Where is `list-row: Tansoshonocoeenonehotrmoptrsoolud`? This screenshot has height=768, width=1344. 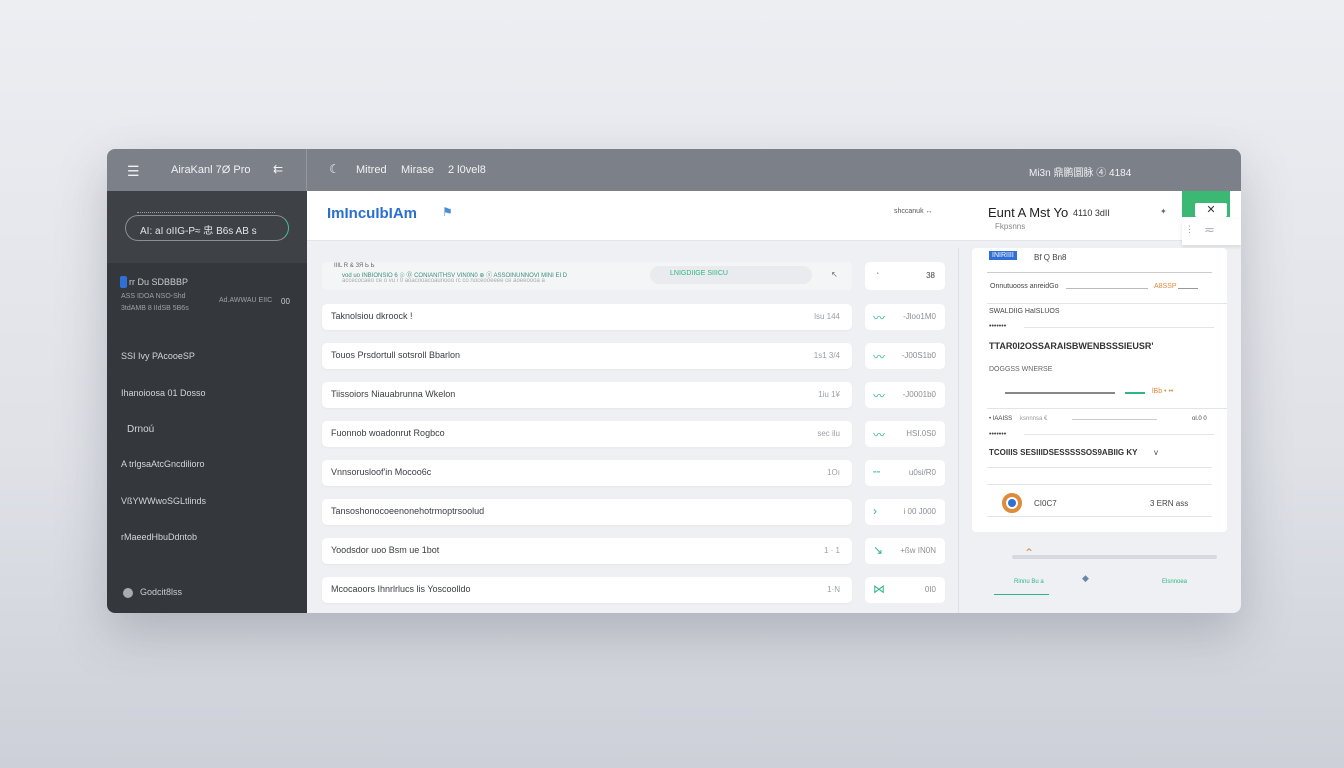
list-row: Tansoshonocoeenonehotrmoptrsoolud is located at coordinates (587, 512).